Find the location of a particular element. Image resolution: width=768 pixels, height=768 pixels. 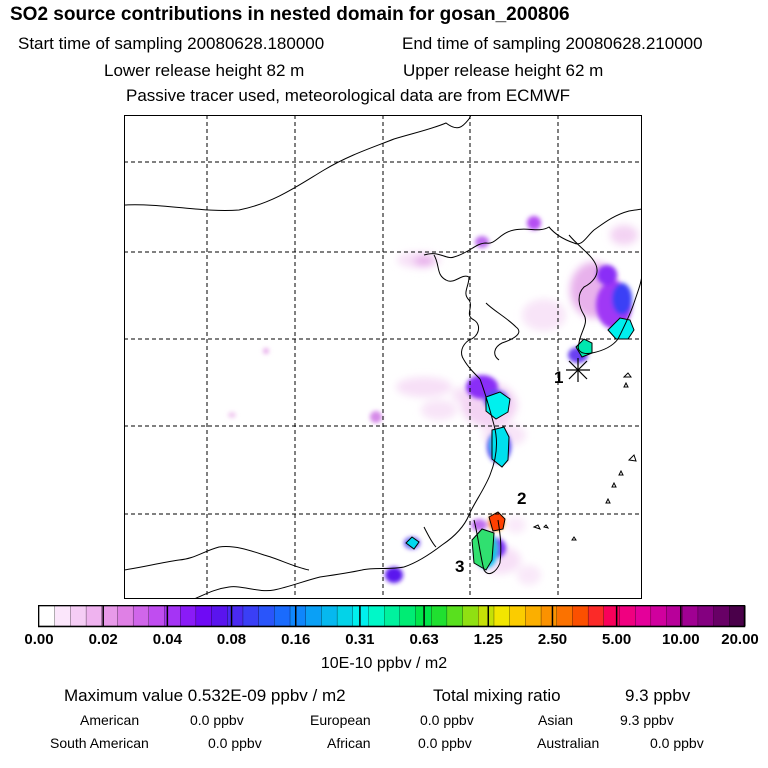

colorbar-tick-label: 0.63 is located at coordinates (424, 639).